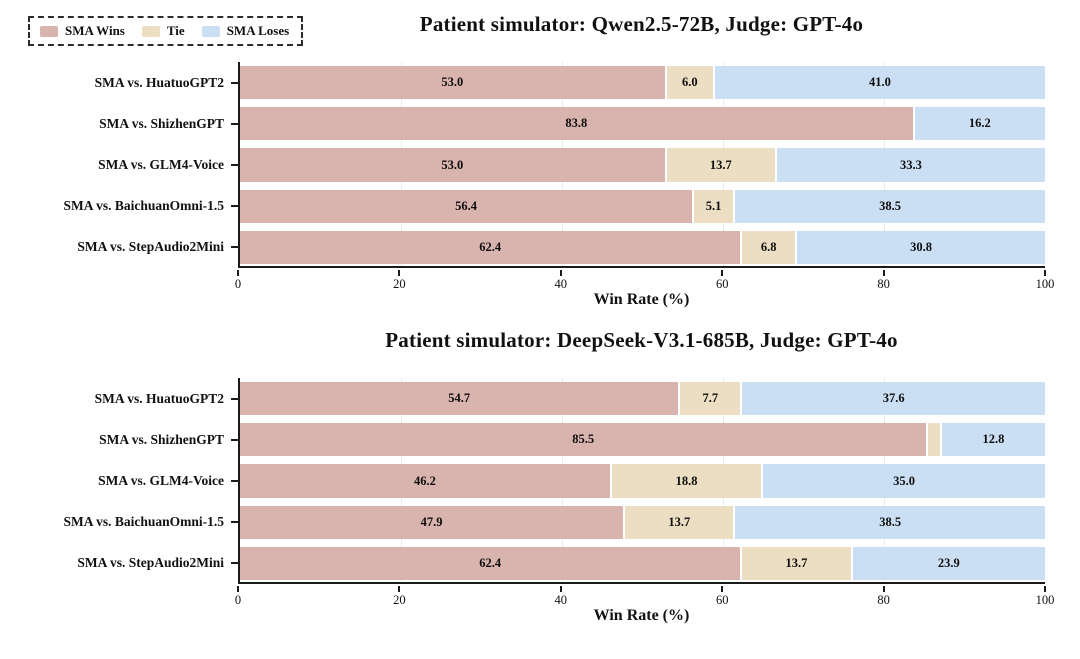  I want to click on bar-row: SMA vs. GLM4-Voice 53.0 13.7 33.3, so click(522, 164).